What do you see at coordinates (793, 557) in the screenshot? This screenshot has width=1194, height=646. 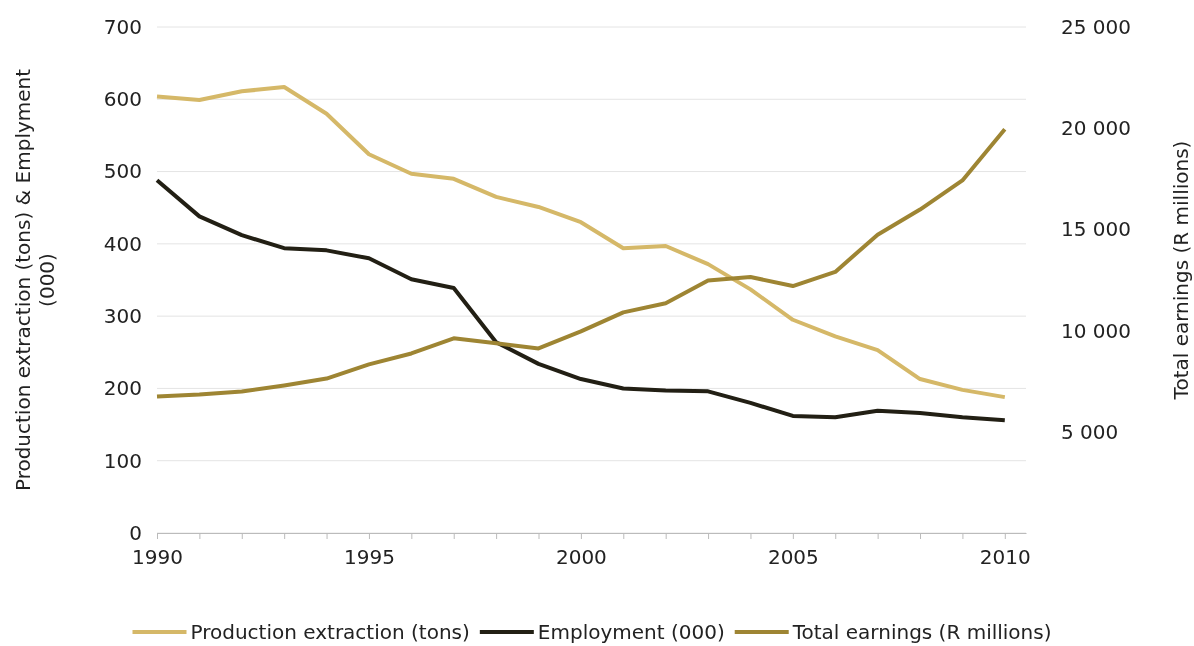 I see `x-tick-label: 2005` at bounding box center [793, 557].